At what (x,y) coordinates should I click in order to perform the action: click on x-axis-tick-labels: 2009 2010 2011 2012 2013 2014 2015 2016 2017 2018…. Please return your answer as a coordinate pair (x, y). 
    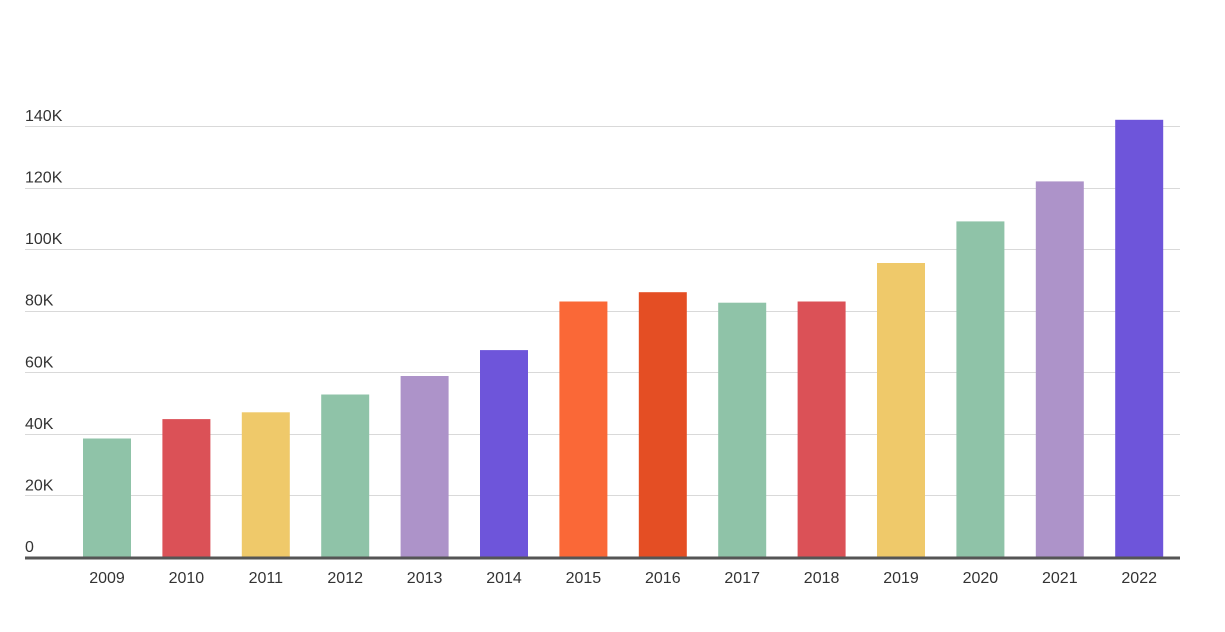
    Looking at the image, I should click on (623, 578).